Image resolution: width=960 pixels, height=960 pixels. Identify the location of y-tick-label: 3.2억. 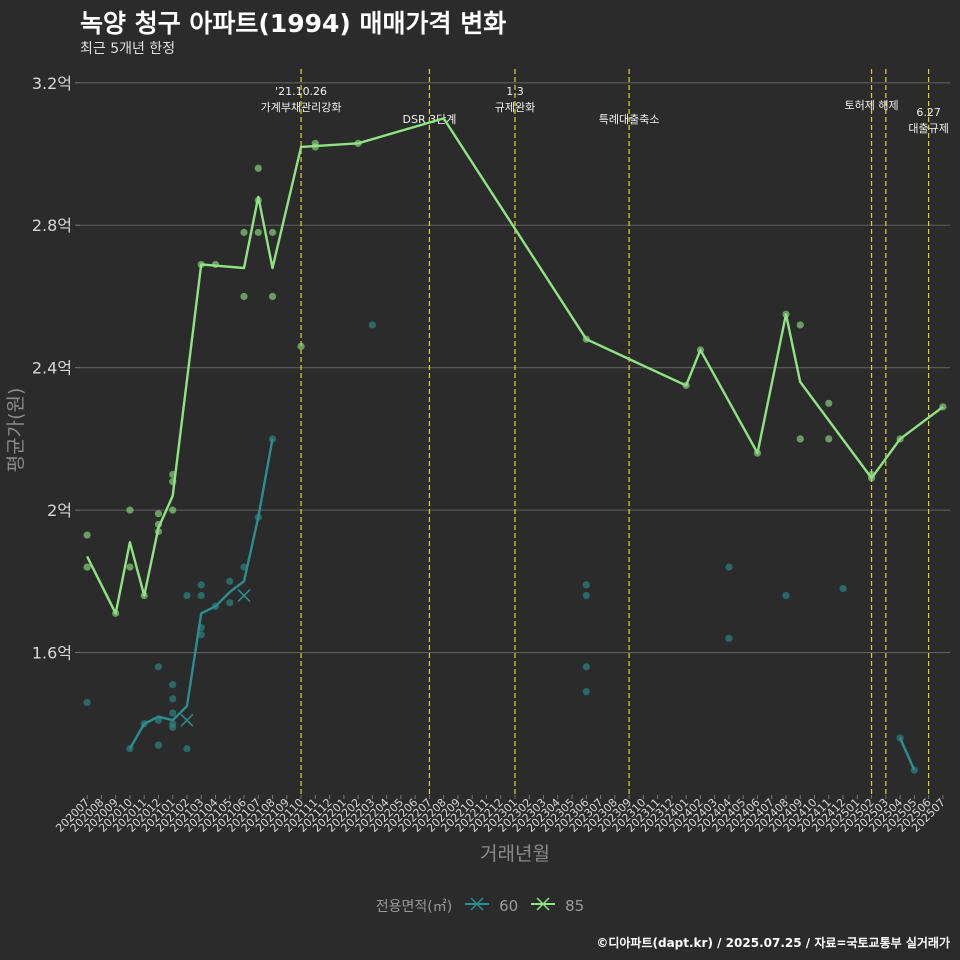
(52, 83).